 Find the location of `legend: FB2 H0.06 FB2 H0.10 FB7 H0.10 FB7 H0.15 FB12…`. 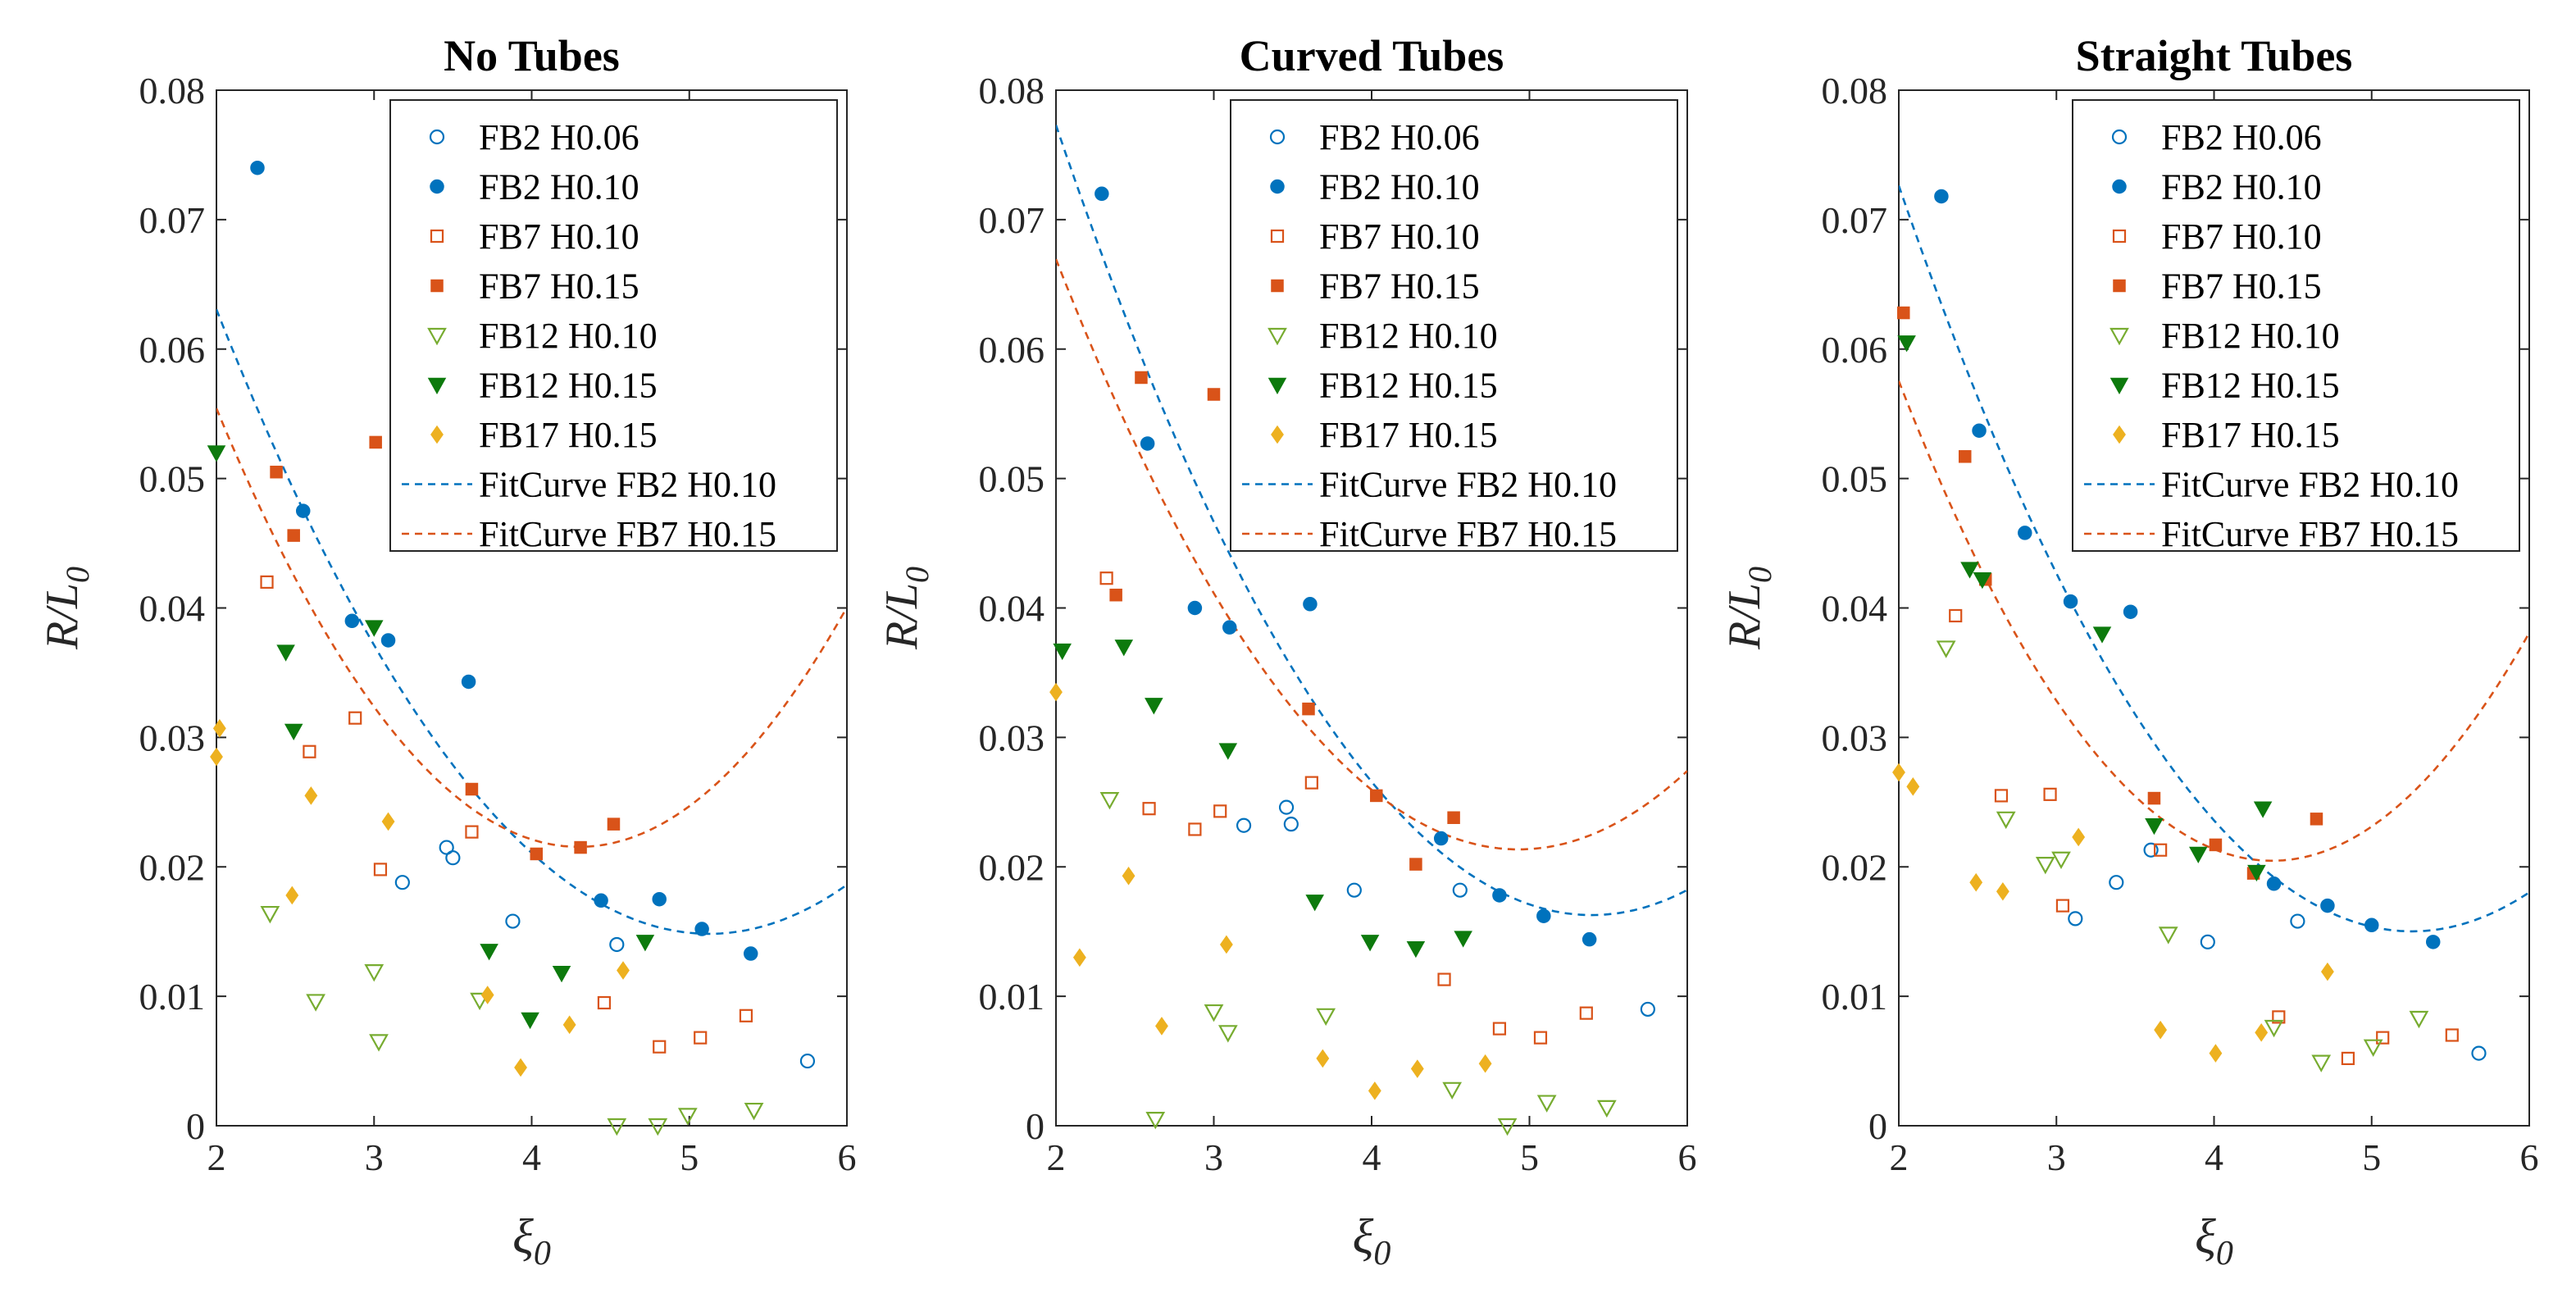

legend: FB2 H0.06 FB2 H0.10 FB7 H0.10 FB7 H0.15 FB12… is located at coordinates (613, 326).